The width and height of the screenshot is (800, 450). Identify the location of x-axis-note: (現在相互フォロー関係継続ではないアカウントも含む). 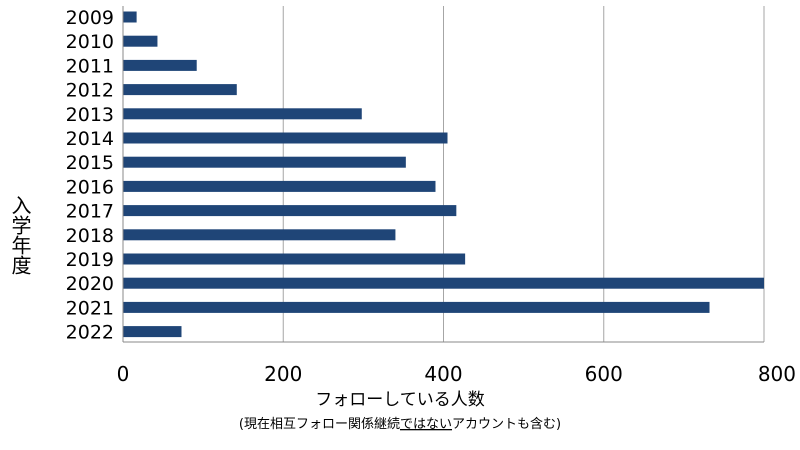
(400, 424).